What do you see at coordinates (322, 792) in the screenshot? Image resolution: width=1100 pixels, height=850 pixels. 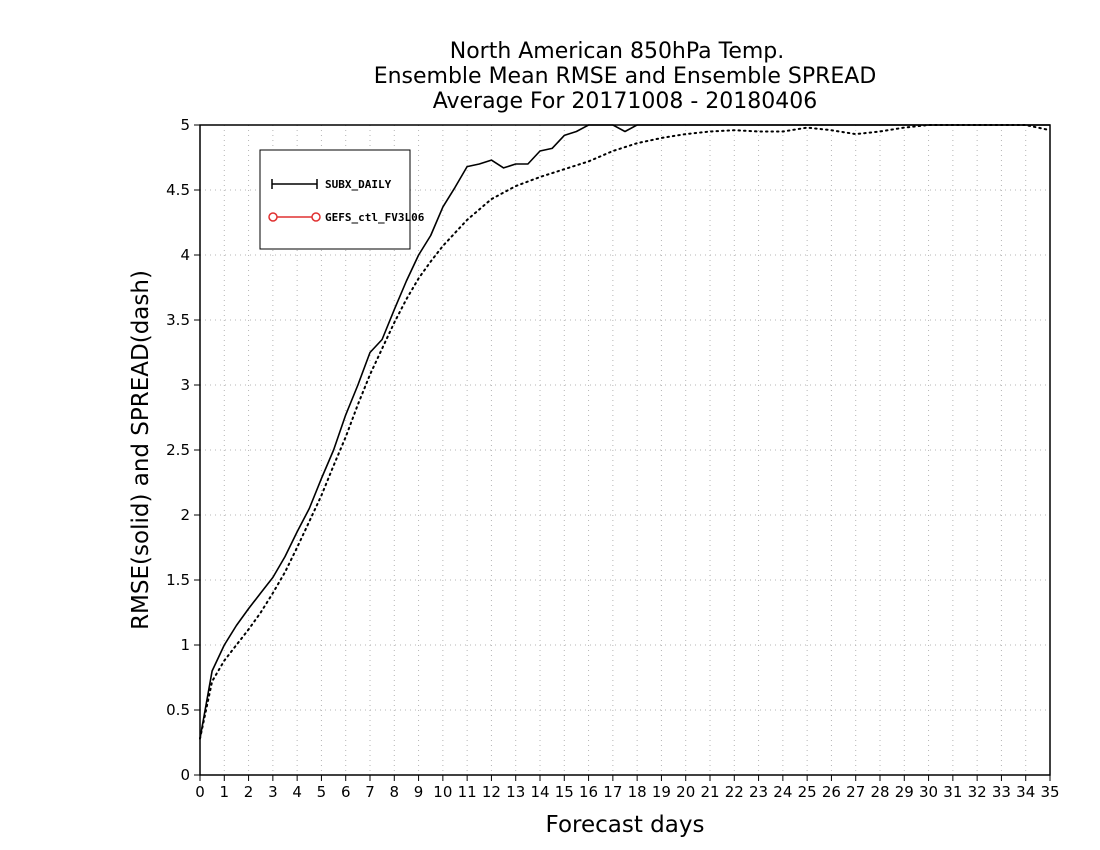 I see `x-tick-label: 5` at bounding box center [322, 792].